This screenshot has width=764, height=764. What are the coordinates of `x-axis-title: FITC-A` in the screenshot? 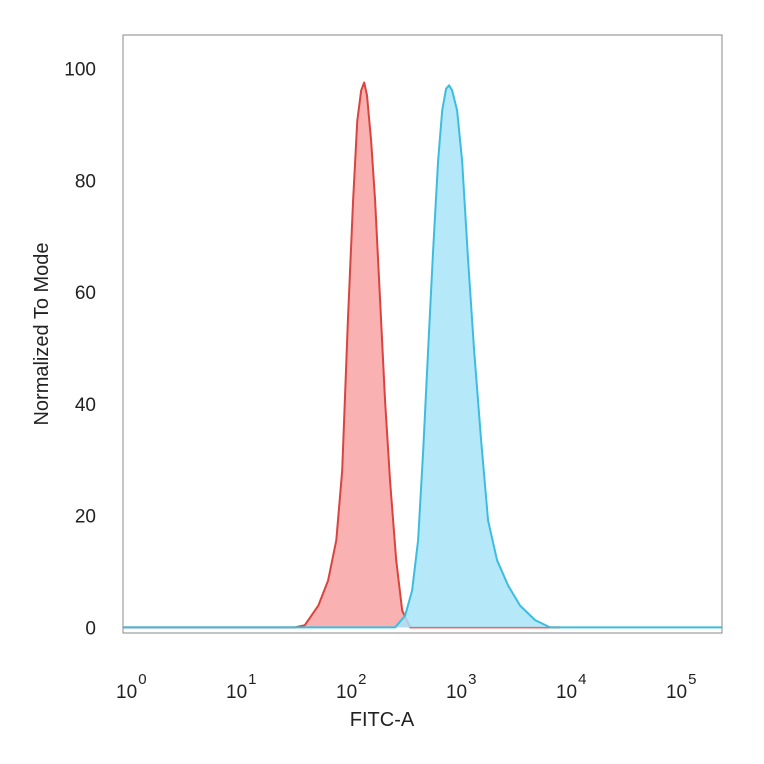 It's located at (382, 720).